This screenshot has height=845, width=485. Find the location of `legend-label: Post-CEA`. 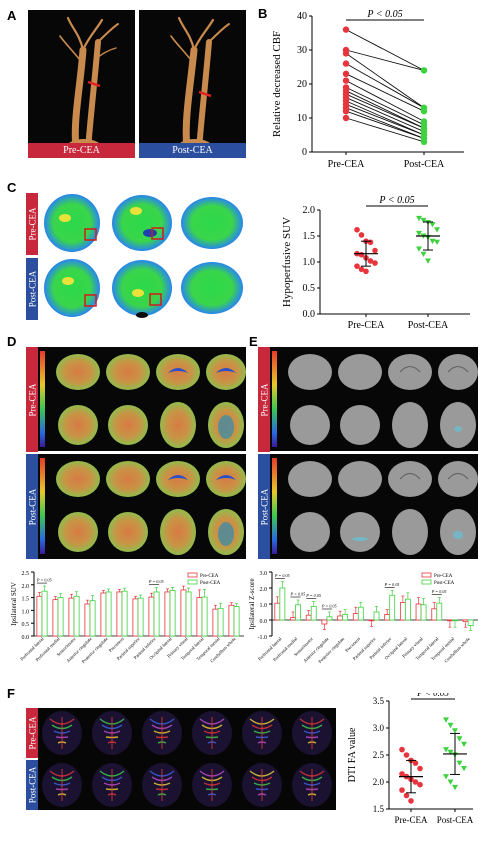

legend-label: Post-CEA is located at coordinates (444, 583).